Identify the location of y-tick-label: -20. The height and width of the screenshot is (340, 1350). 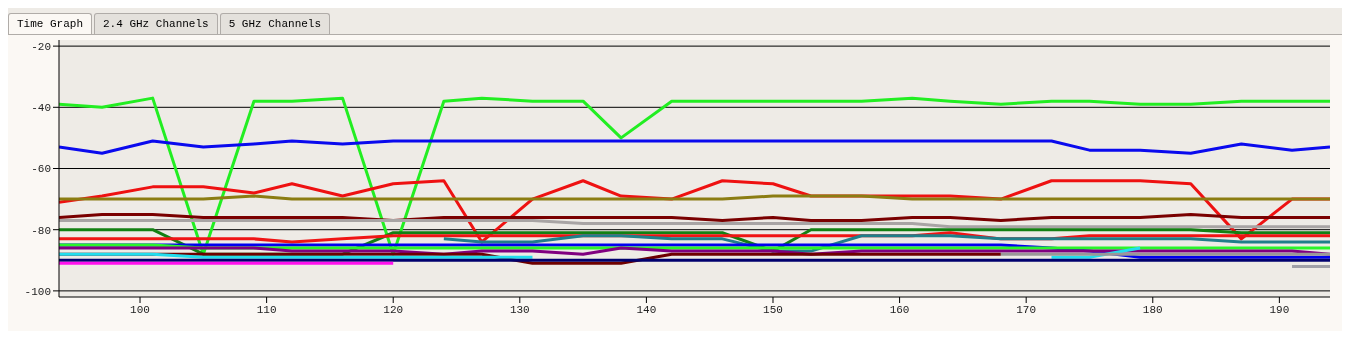
(41, 47).